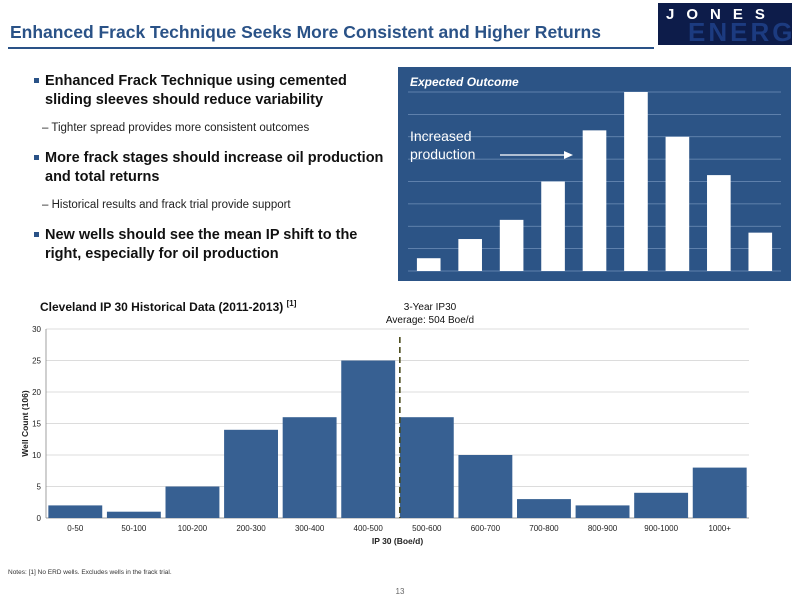 The height and width of the screenshot is (600, 800). I want to click on y-tick-label: 10, so click(36, 455).